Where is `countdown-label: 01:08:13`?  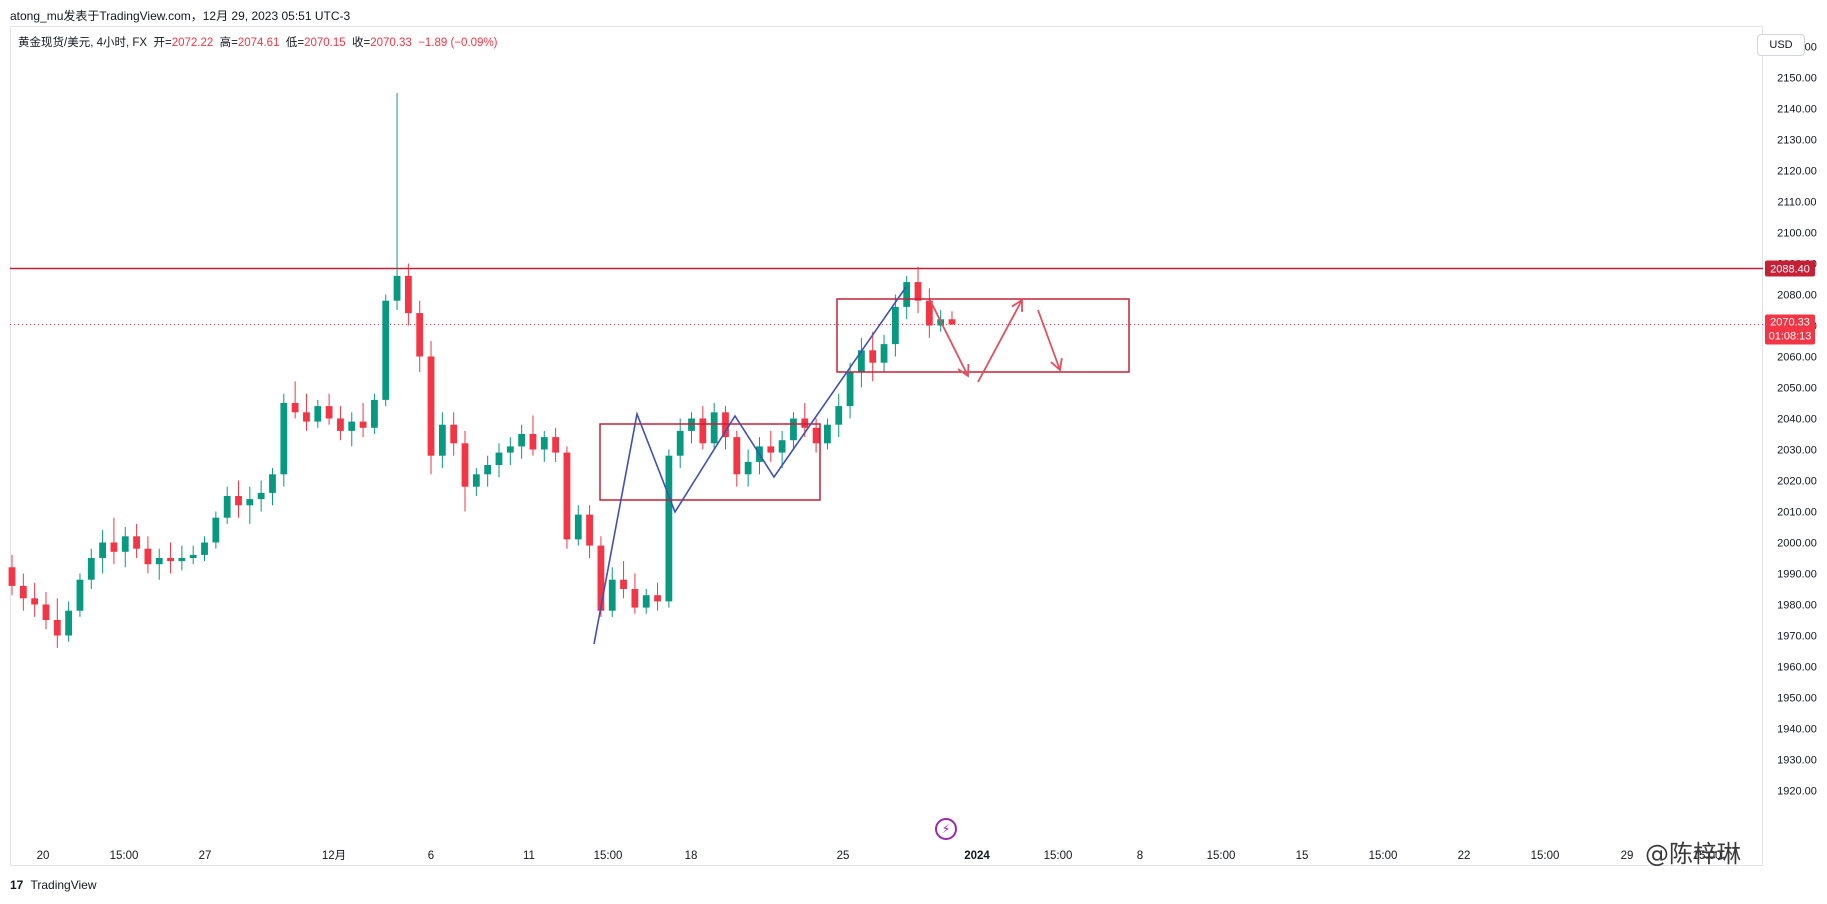
countdown-label: 01:08:13 is located at coordinates (1790, 336).